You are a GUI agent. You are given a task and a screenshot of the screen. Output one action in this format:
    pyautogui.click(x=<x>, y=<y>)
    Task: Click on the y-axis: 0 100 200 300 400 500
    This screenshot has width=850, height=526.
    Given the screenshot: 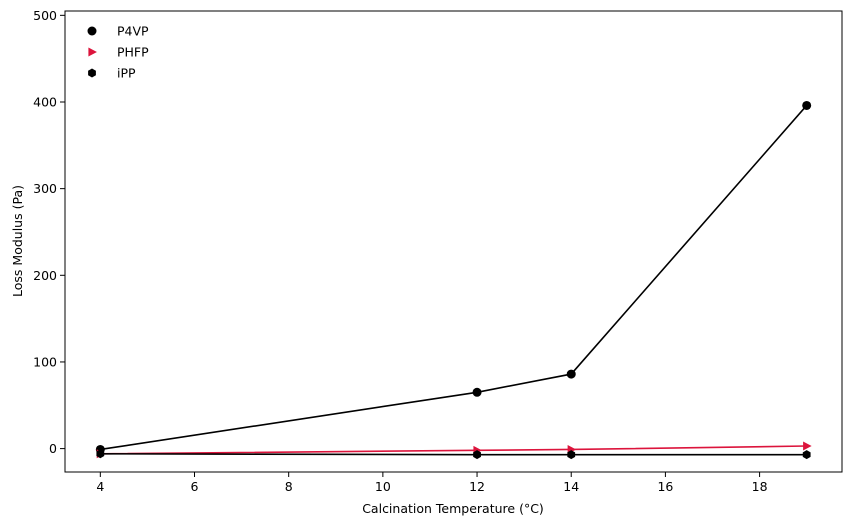 What is the action you would take?
    pyautogui.click(x=49, y=232)
    